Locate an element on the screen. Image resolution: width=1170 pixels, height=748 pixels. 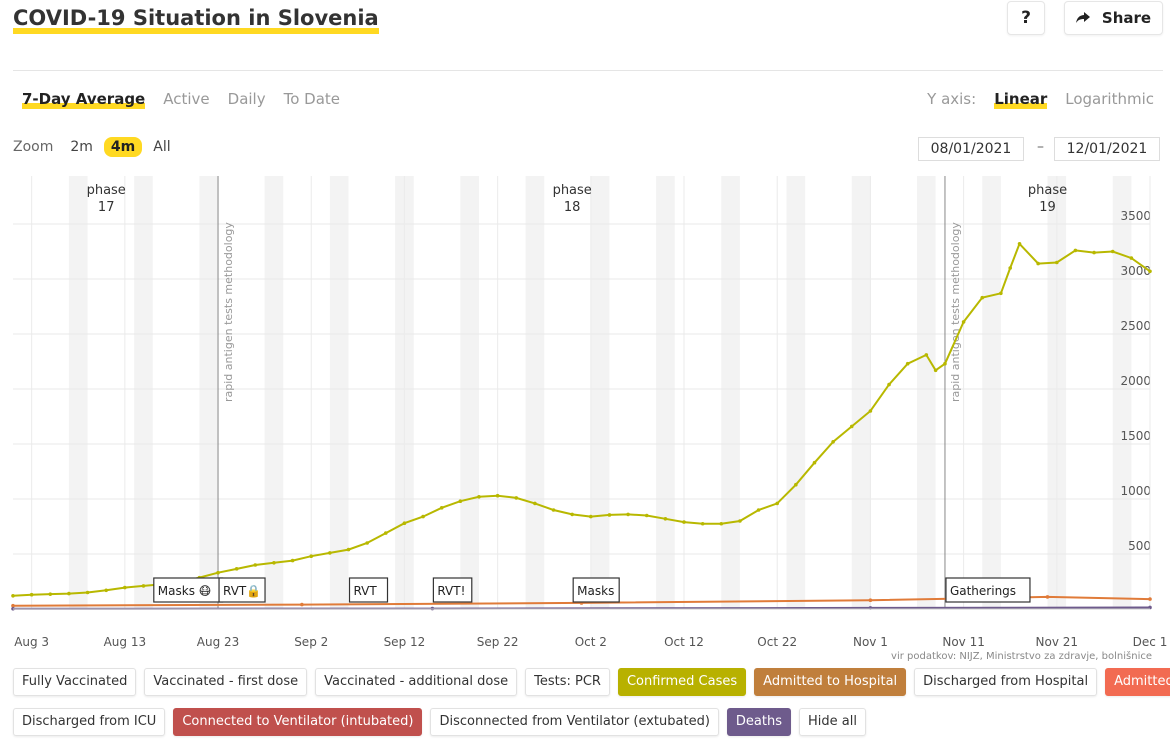
legend-admitted-to-icu-button: Admitted to ICU is located at coordinates (1137, 682).